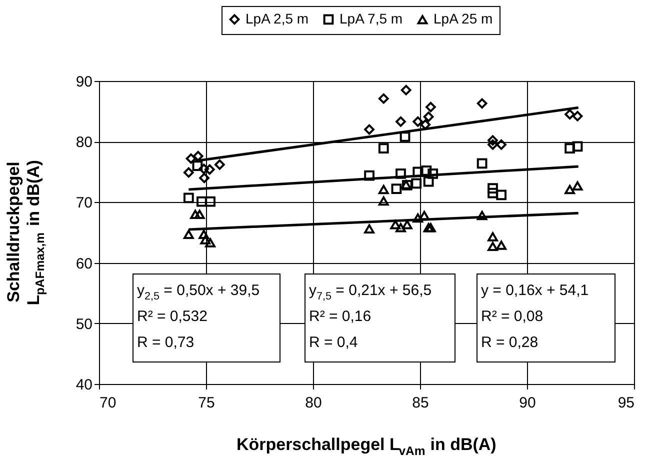 The image size is (656, 472). I want to click on y-tick-label: 90, so click(84, 82).